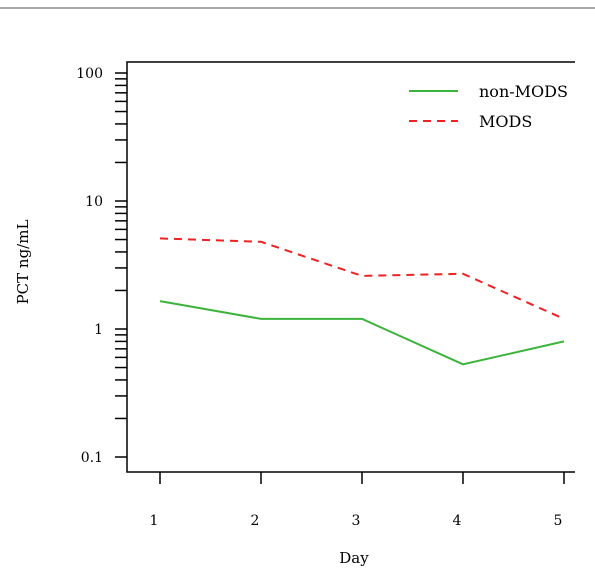 This screenshot has height=569, width=595. What do you see at coordinates (94, 202) in the screenshot?
I see `y-tick-label: 10` at bounding box center [94, 202].